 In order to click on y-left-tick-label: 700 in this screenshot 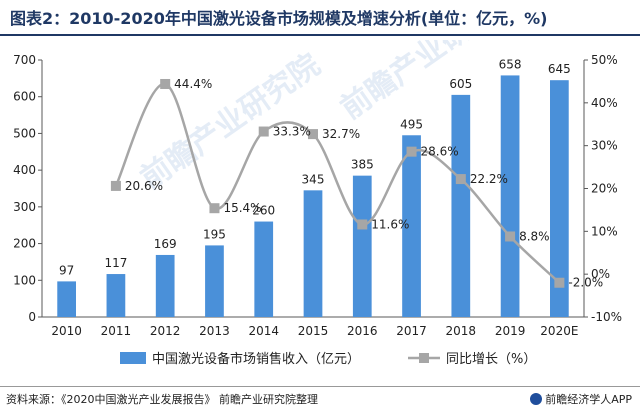, I will do `click(24, 60)`.